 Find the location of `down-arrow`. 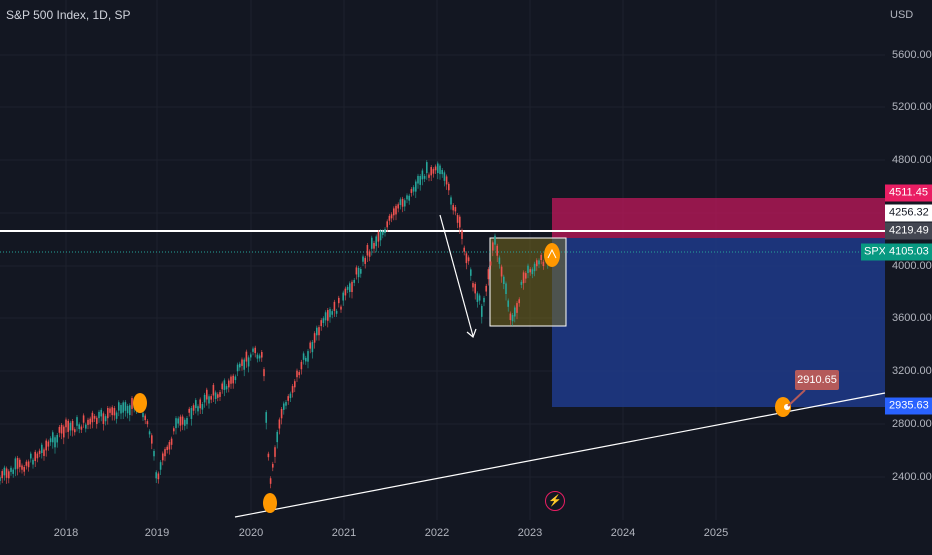

down-arrow is located at coordinates (458, 276).